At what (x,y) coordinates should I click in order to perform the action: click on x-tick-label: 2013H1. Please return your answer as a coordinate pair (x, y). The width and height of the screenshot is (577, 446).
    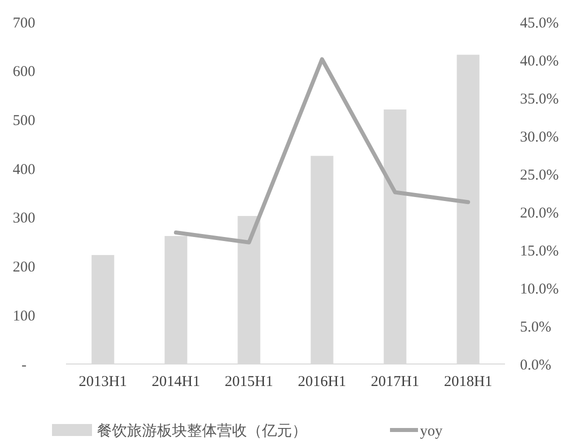
    Looking at the image, I should click on (103, 382).